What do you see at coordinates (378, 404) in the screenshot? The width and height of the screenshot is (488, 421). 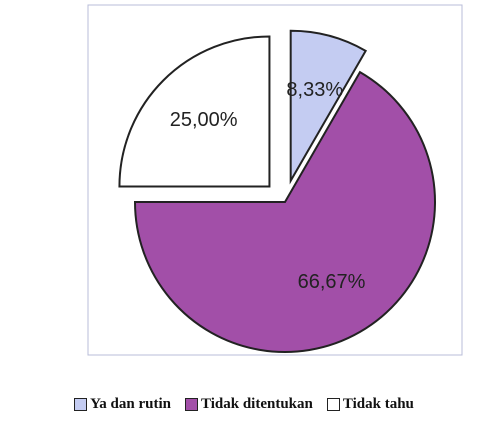 I see `legend-label: Tidak tahu` at bounding box center [378, 404].